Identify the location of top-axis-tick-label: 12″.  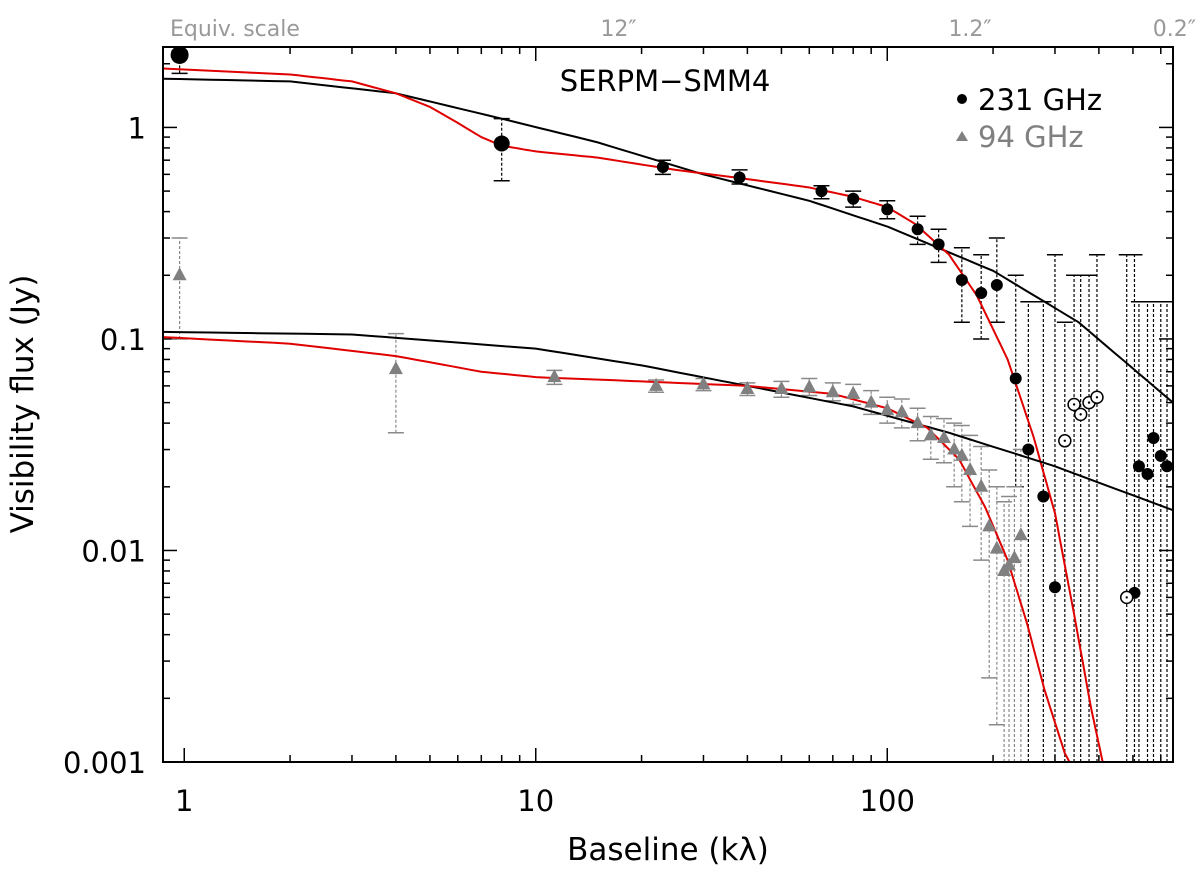
(618, 29).